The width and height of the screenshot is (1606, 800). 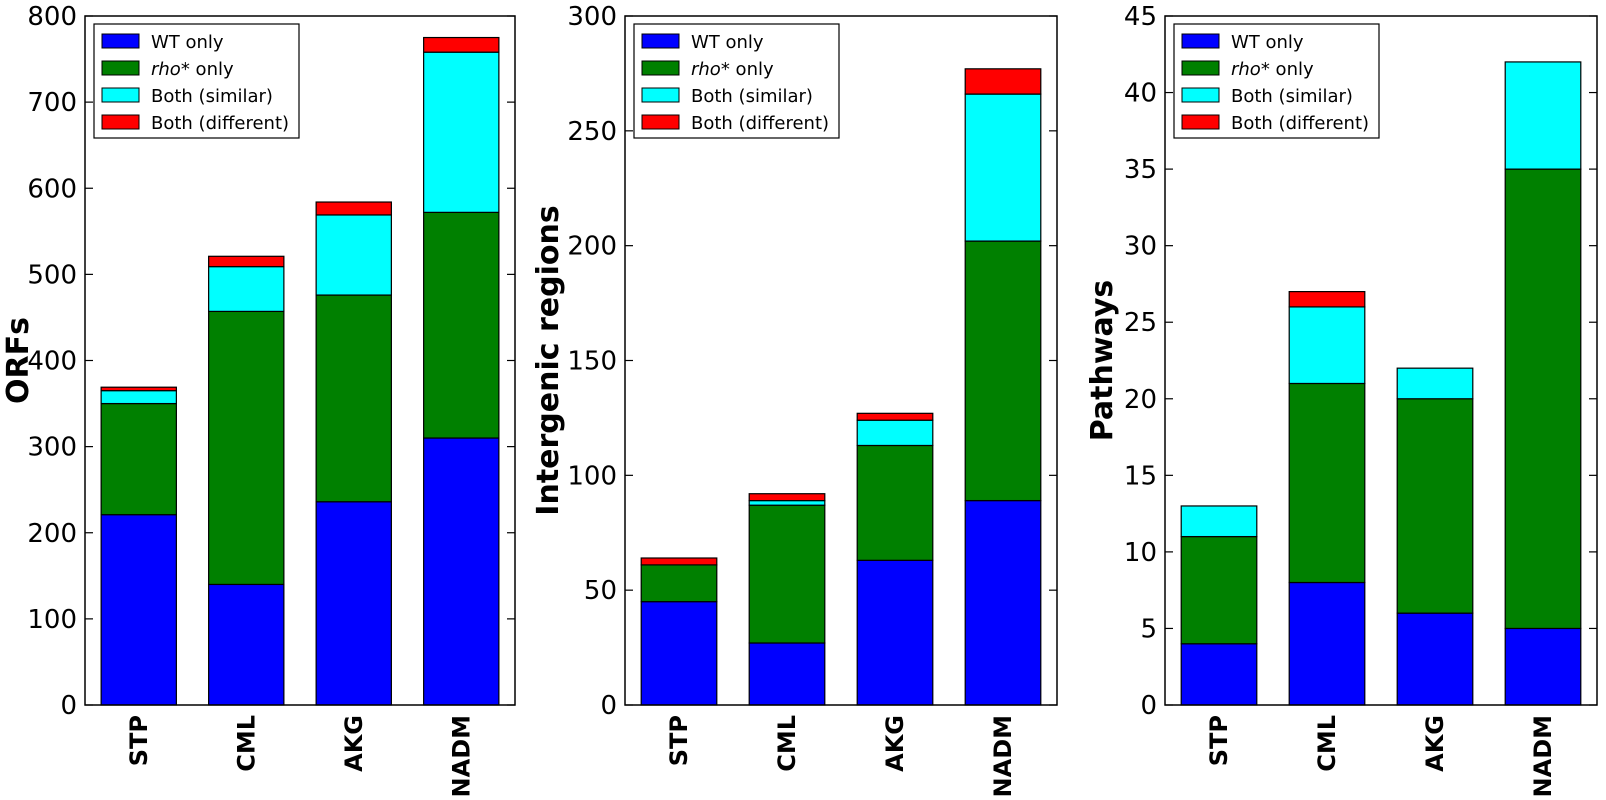 What do you see at coordinates (1140, 476) in the screenshot?
I see `y-tick-label: 15` at bounding box center [1140, 476].